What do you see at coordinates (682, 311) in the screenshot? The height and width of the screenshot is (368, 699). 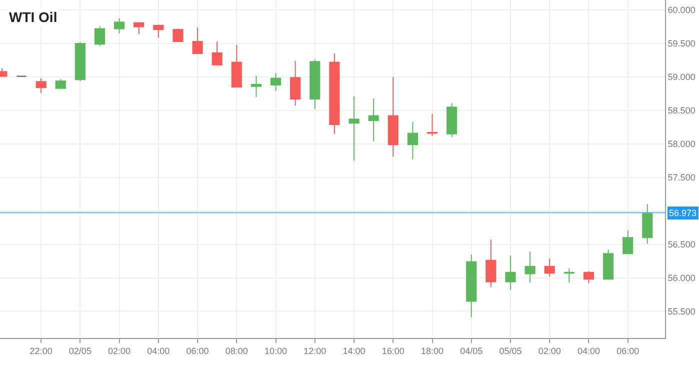 I see `y-tick-label: 55.500` at bounding box center [682, 311].